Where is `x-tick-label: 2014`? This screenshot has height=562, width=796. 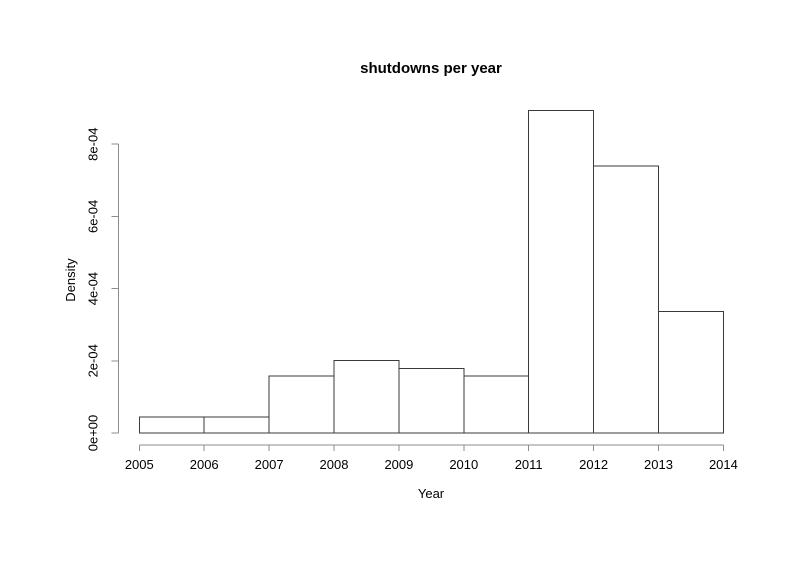 x-tick-label: 2014 is located at coordinates (723, 464).